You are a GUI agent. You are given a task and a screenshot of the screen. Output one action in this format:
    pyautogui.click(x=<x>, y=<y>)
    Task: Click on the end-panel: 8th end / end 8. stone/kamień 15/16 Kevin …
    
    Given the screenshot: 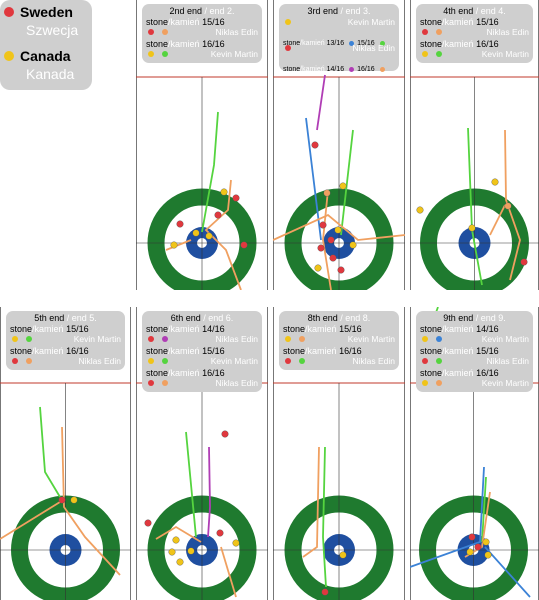 What is the action you would take?
    pyautogui.click(x=339, y=453)
    